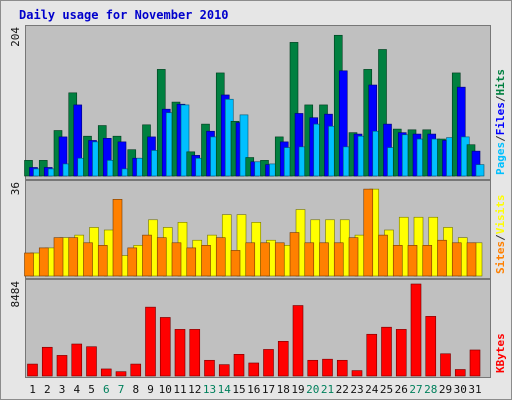 The width and height of the screenshot is (512, 400). I want to click on x-tick-label-day-10: 10, so click(165, 389).